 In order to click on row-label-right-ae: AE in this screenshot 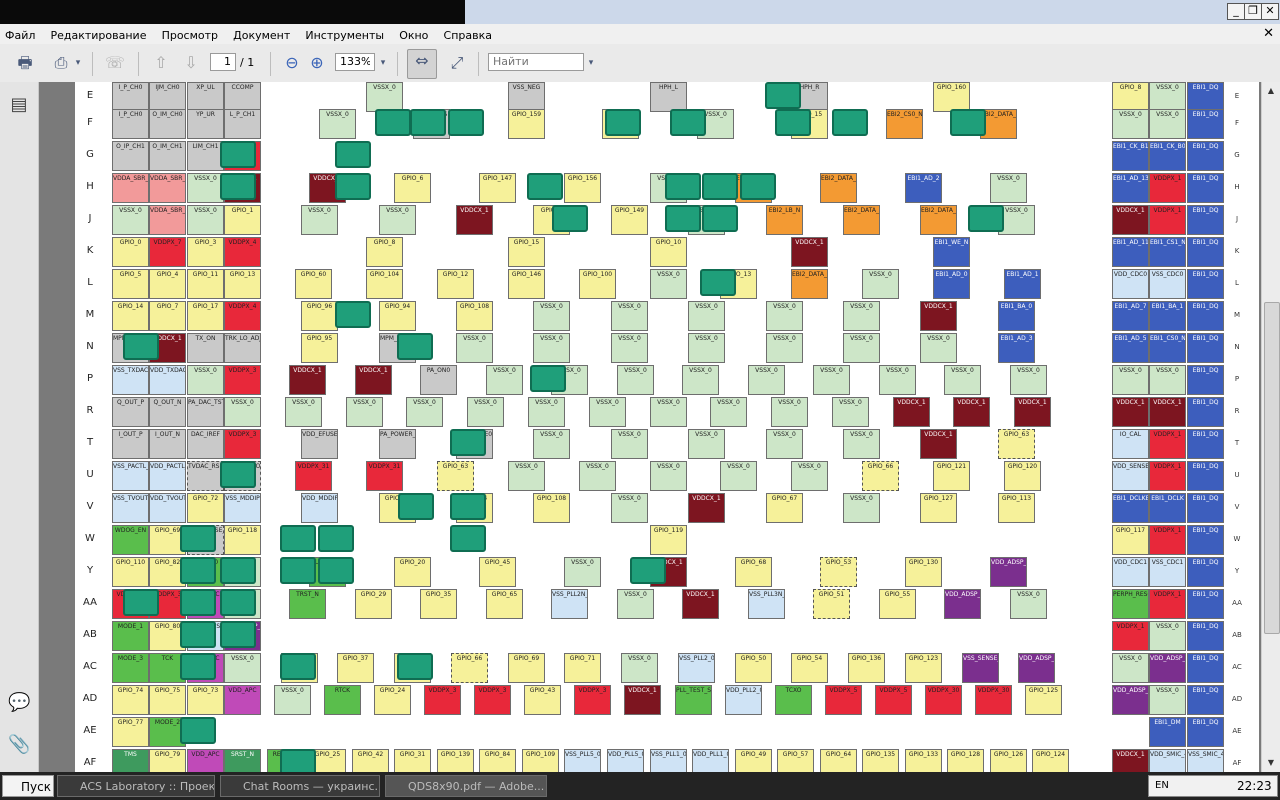, I will do `click(1237, 731)`.